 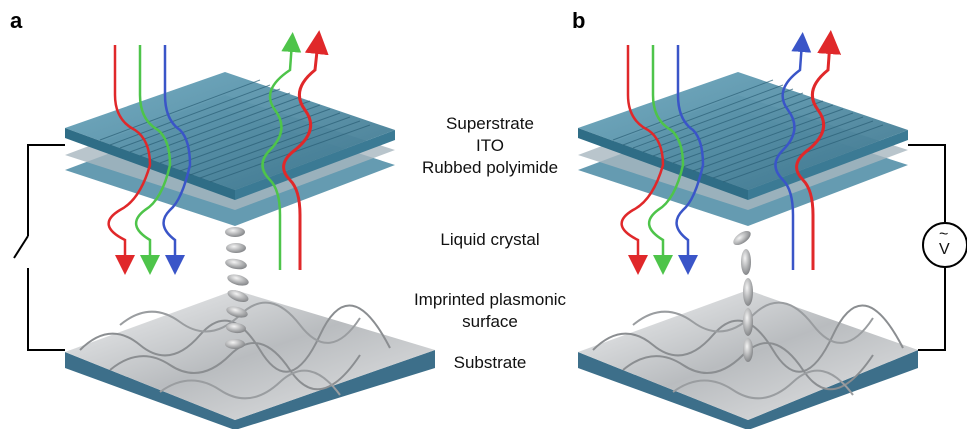 I want to click on voltage-letter: V, so click(x=944, y=249).